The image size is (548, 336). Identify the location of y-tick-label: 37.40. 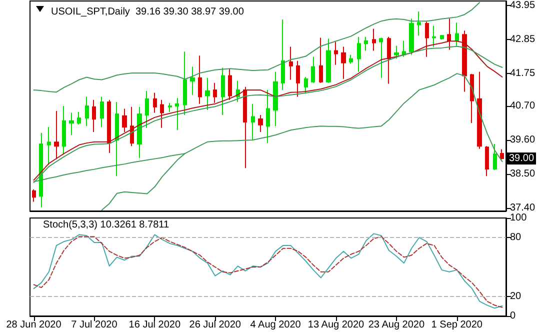
(523, 208).